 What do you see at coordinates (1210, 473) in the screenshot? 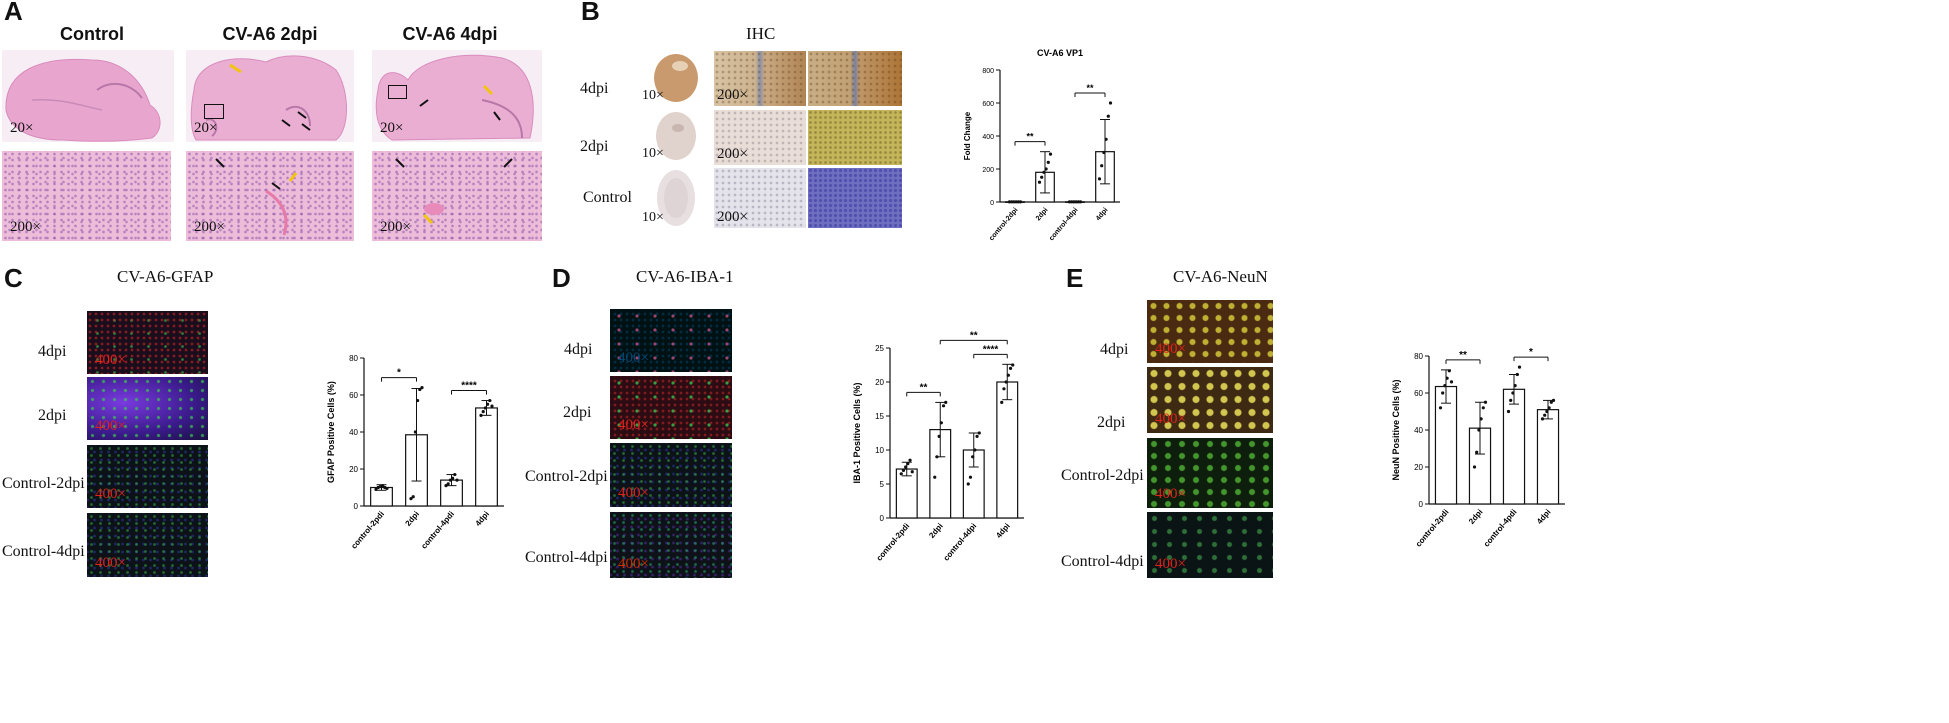
I see `if-neun-control-2dpi: 400×` at bounding box center [1210, 473].